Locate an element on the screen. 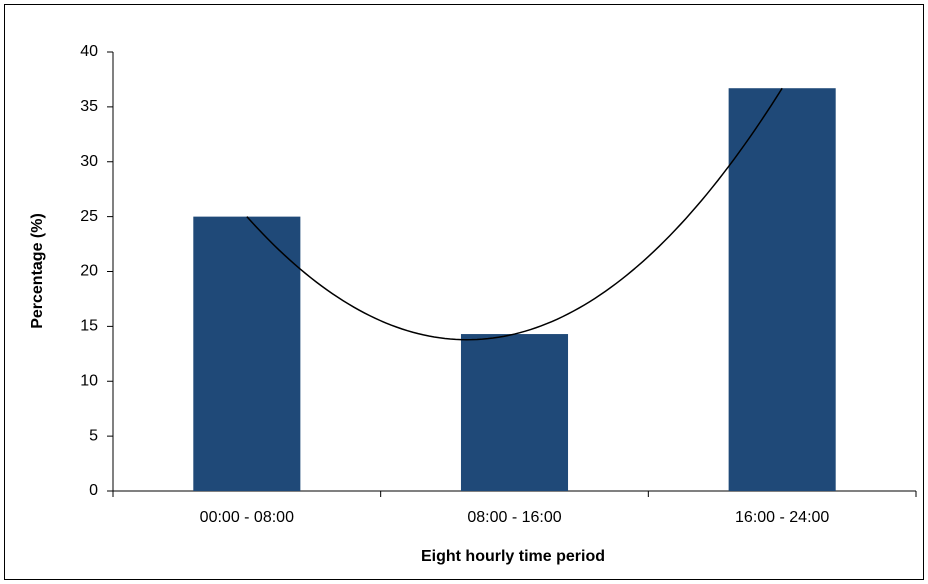 The image size is (928, 584). y-tick-label: 5 is located at coordinates (93, 435).